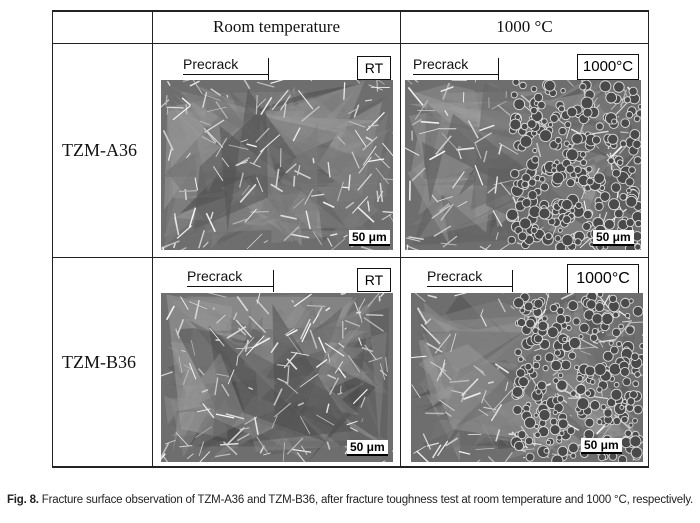 The height and width of the screenshot is (523, 700). I want to click on row-label-tzm-a36: TZM-A36, so click(99, 150).